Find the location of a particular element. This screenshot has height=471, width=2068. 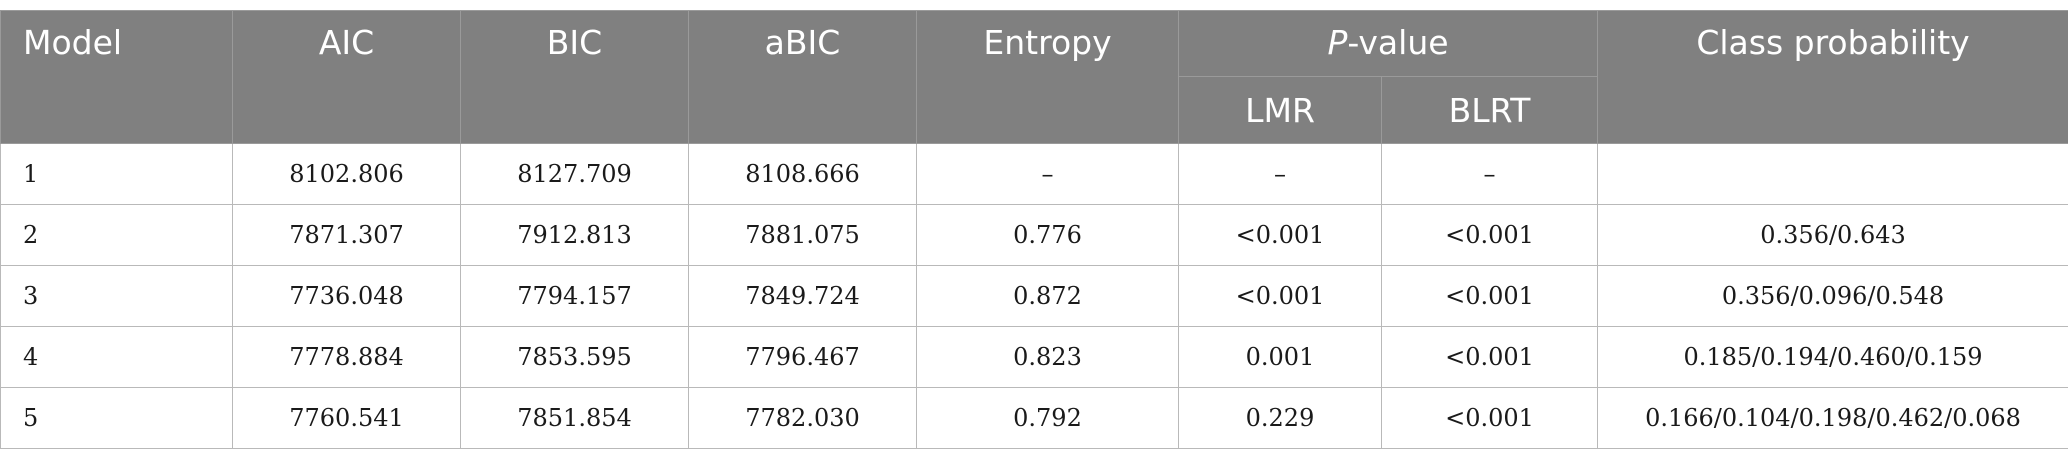

cell-abic: 8108.666 is located at coordinates (802, 174).